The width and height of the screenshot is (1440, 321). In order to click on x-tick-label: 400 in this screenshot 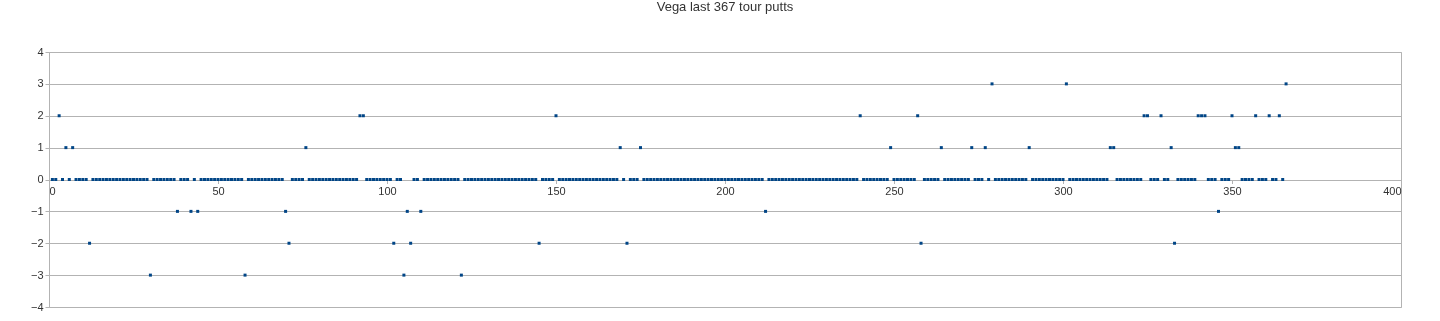, I will do `click(1392, 191)`.